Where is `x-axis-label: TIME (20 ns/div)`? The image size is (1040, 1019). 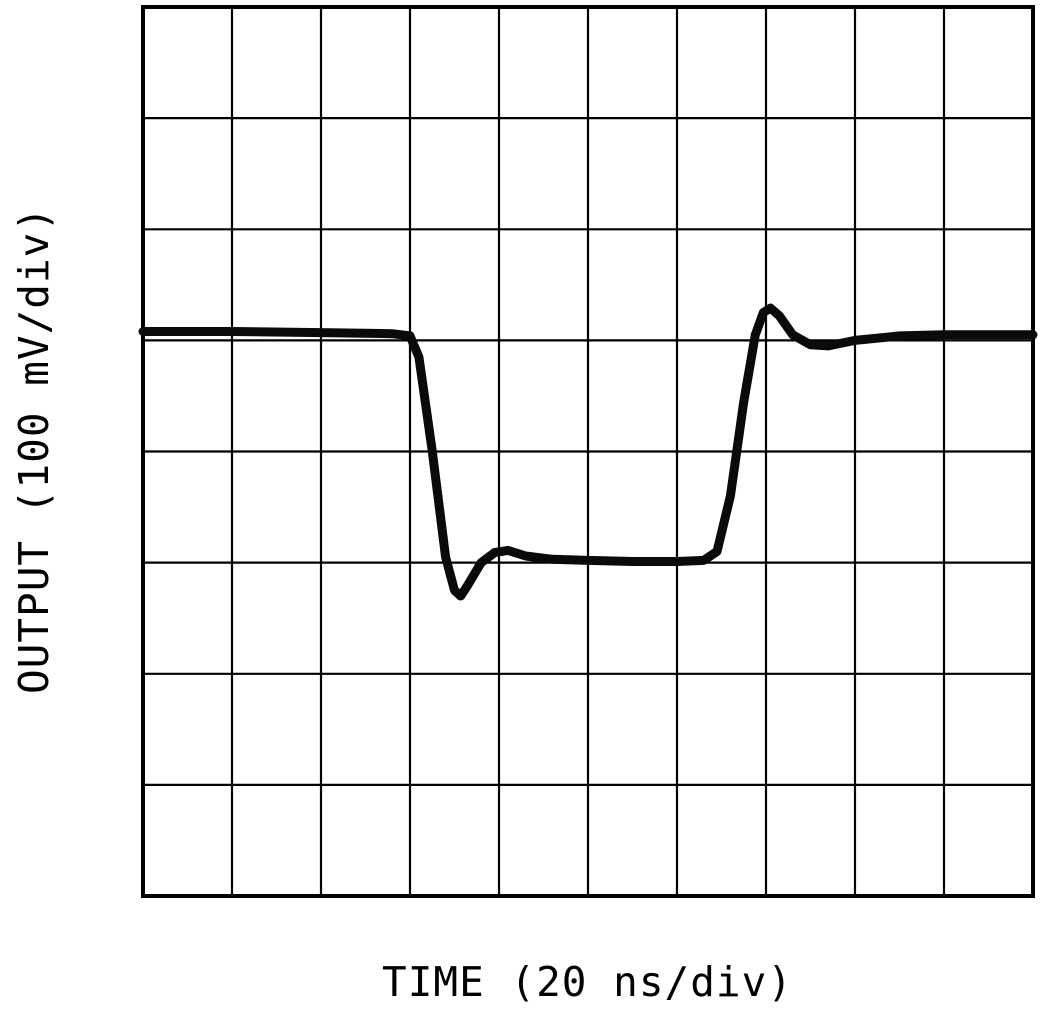
x-axis-label: TIME (20 ns/div) is located at coordinates (587, 982).